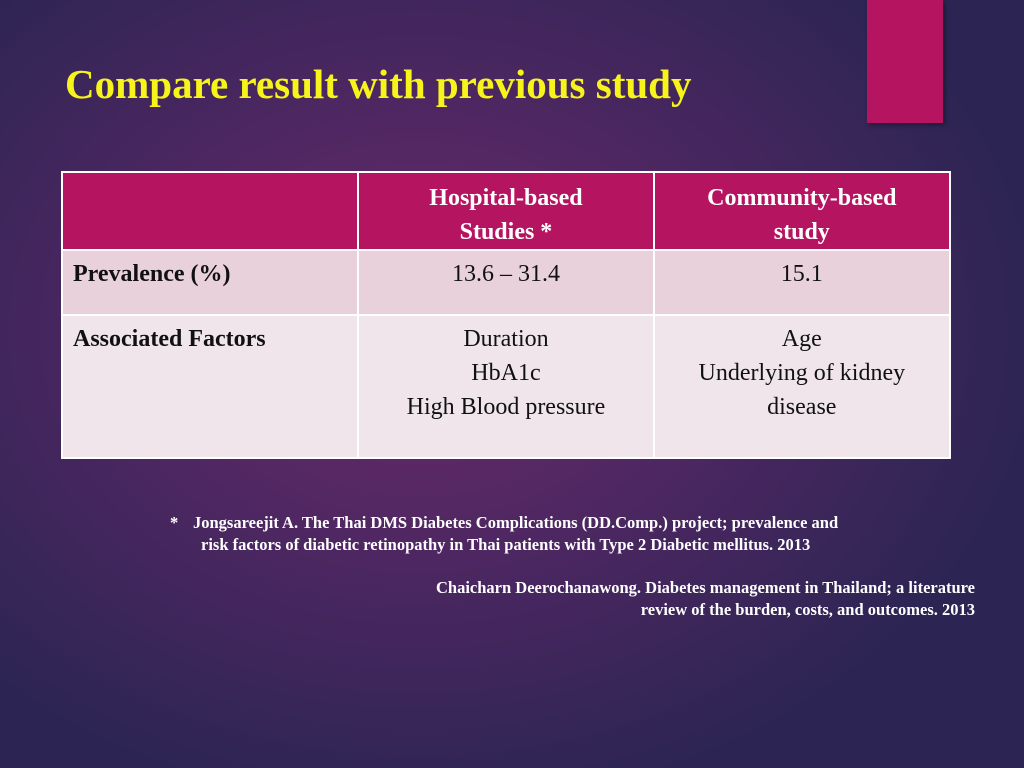 This screenshot has height=768, width=1024. I want to click on cell-line: study, so click(801, 232).